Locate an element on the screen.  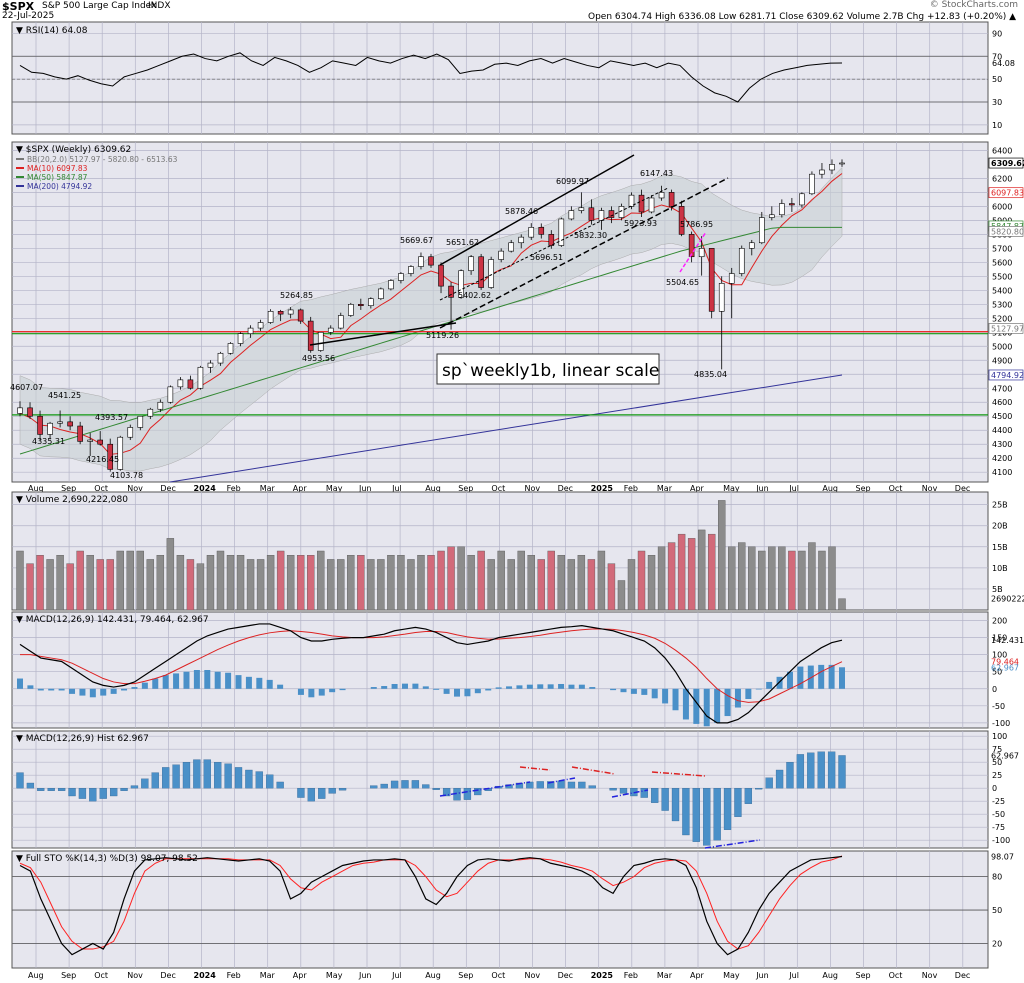
annotation-text: sp`weekly1b, linear scale is located at coordinates (550, 371).